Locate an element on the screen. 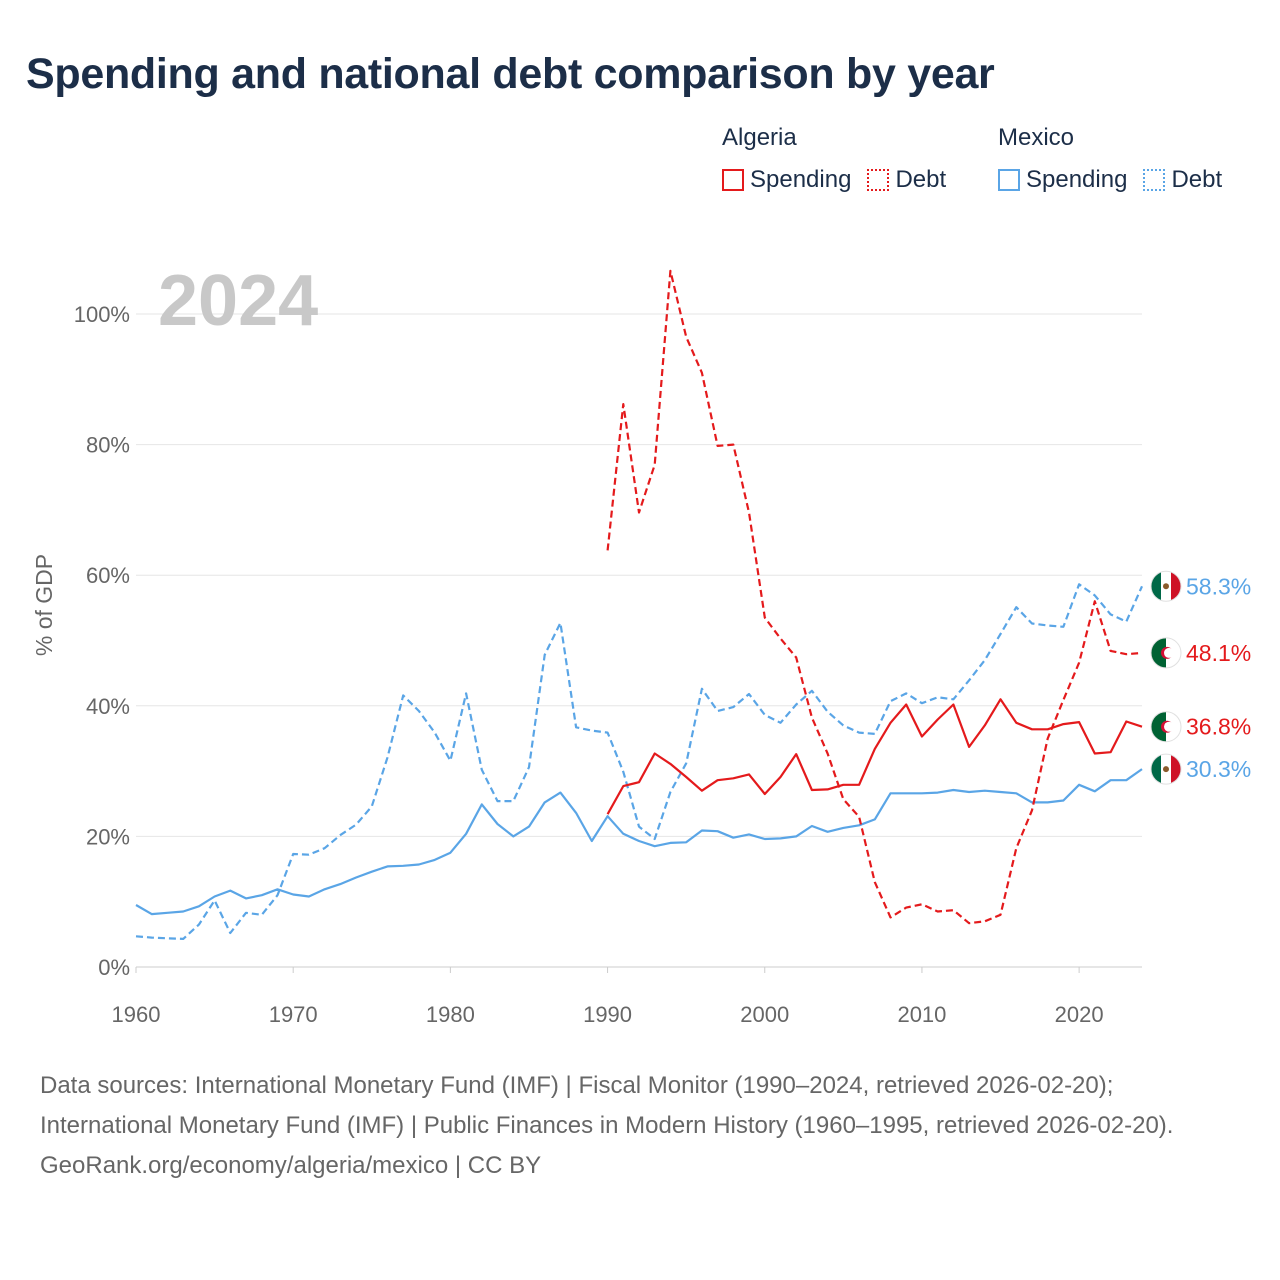 This screenshot has width=1280, height=1280. y-tick-label: 0% is located at coordinates (114, 967).